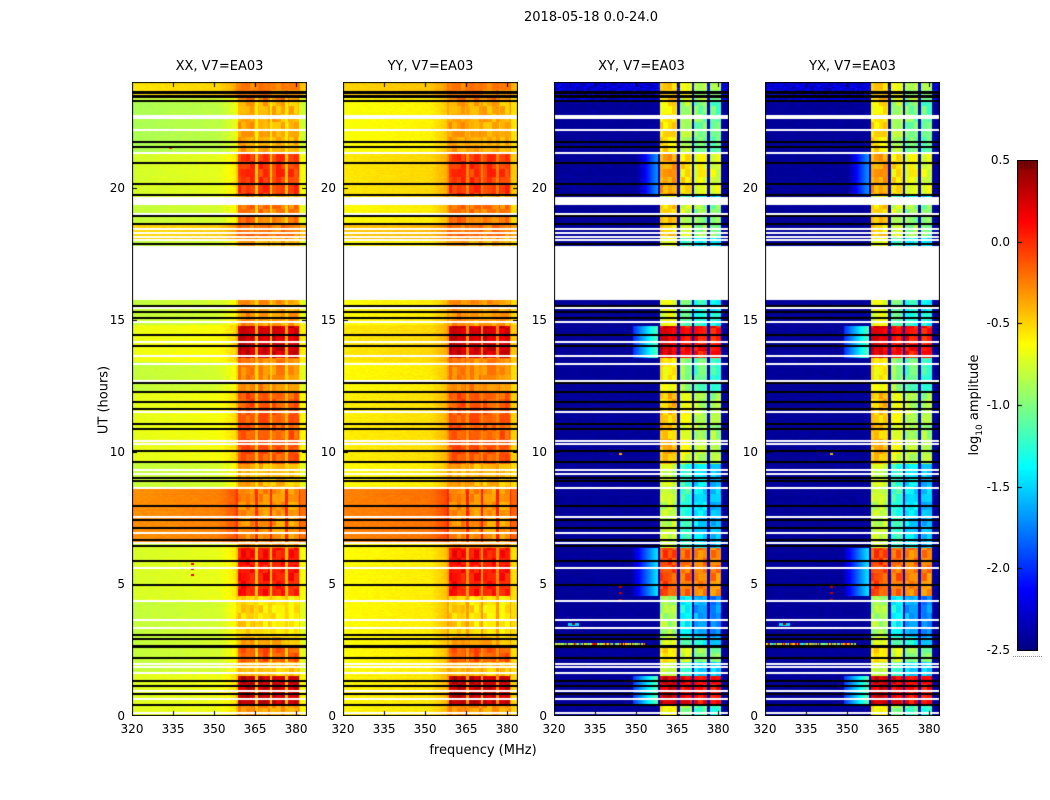 The width and height of the screenshot is (1050, 800). What do you see at coordinates (1027, 656) in the screenshot?
I see `colorbar-extend-dotted-line` at bounding box center [1027, 656].